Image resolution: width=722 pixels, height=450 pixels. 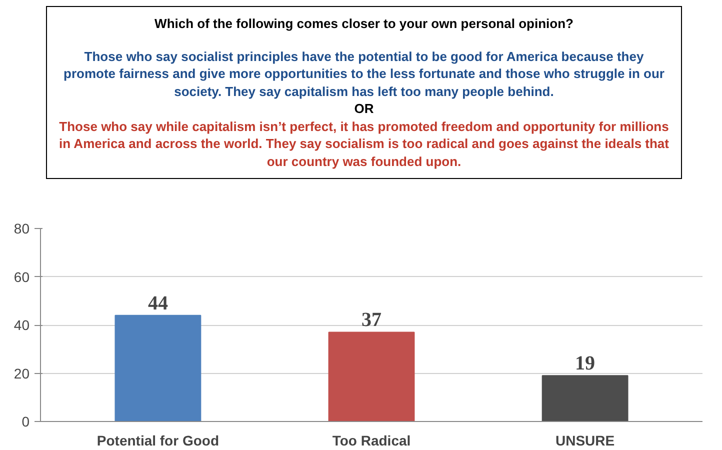 I want to click on x-tick-label: UNSURE, so click(x=585, y=440).